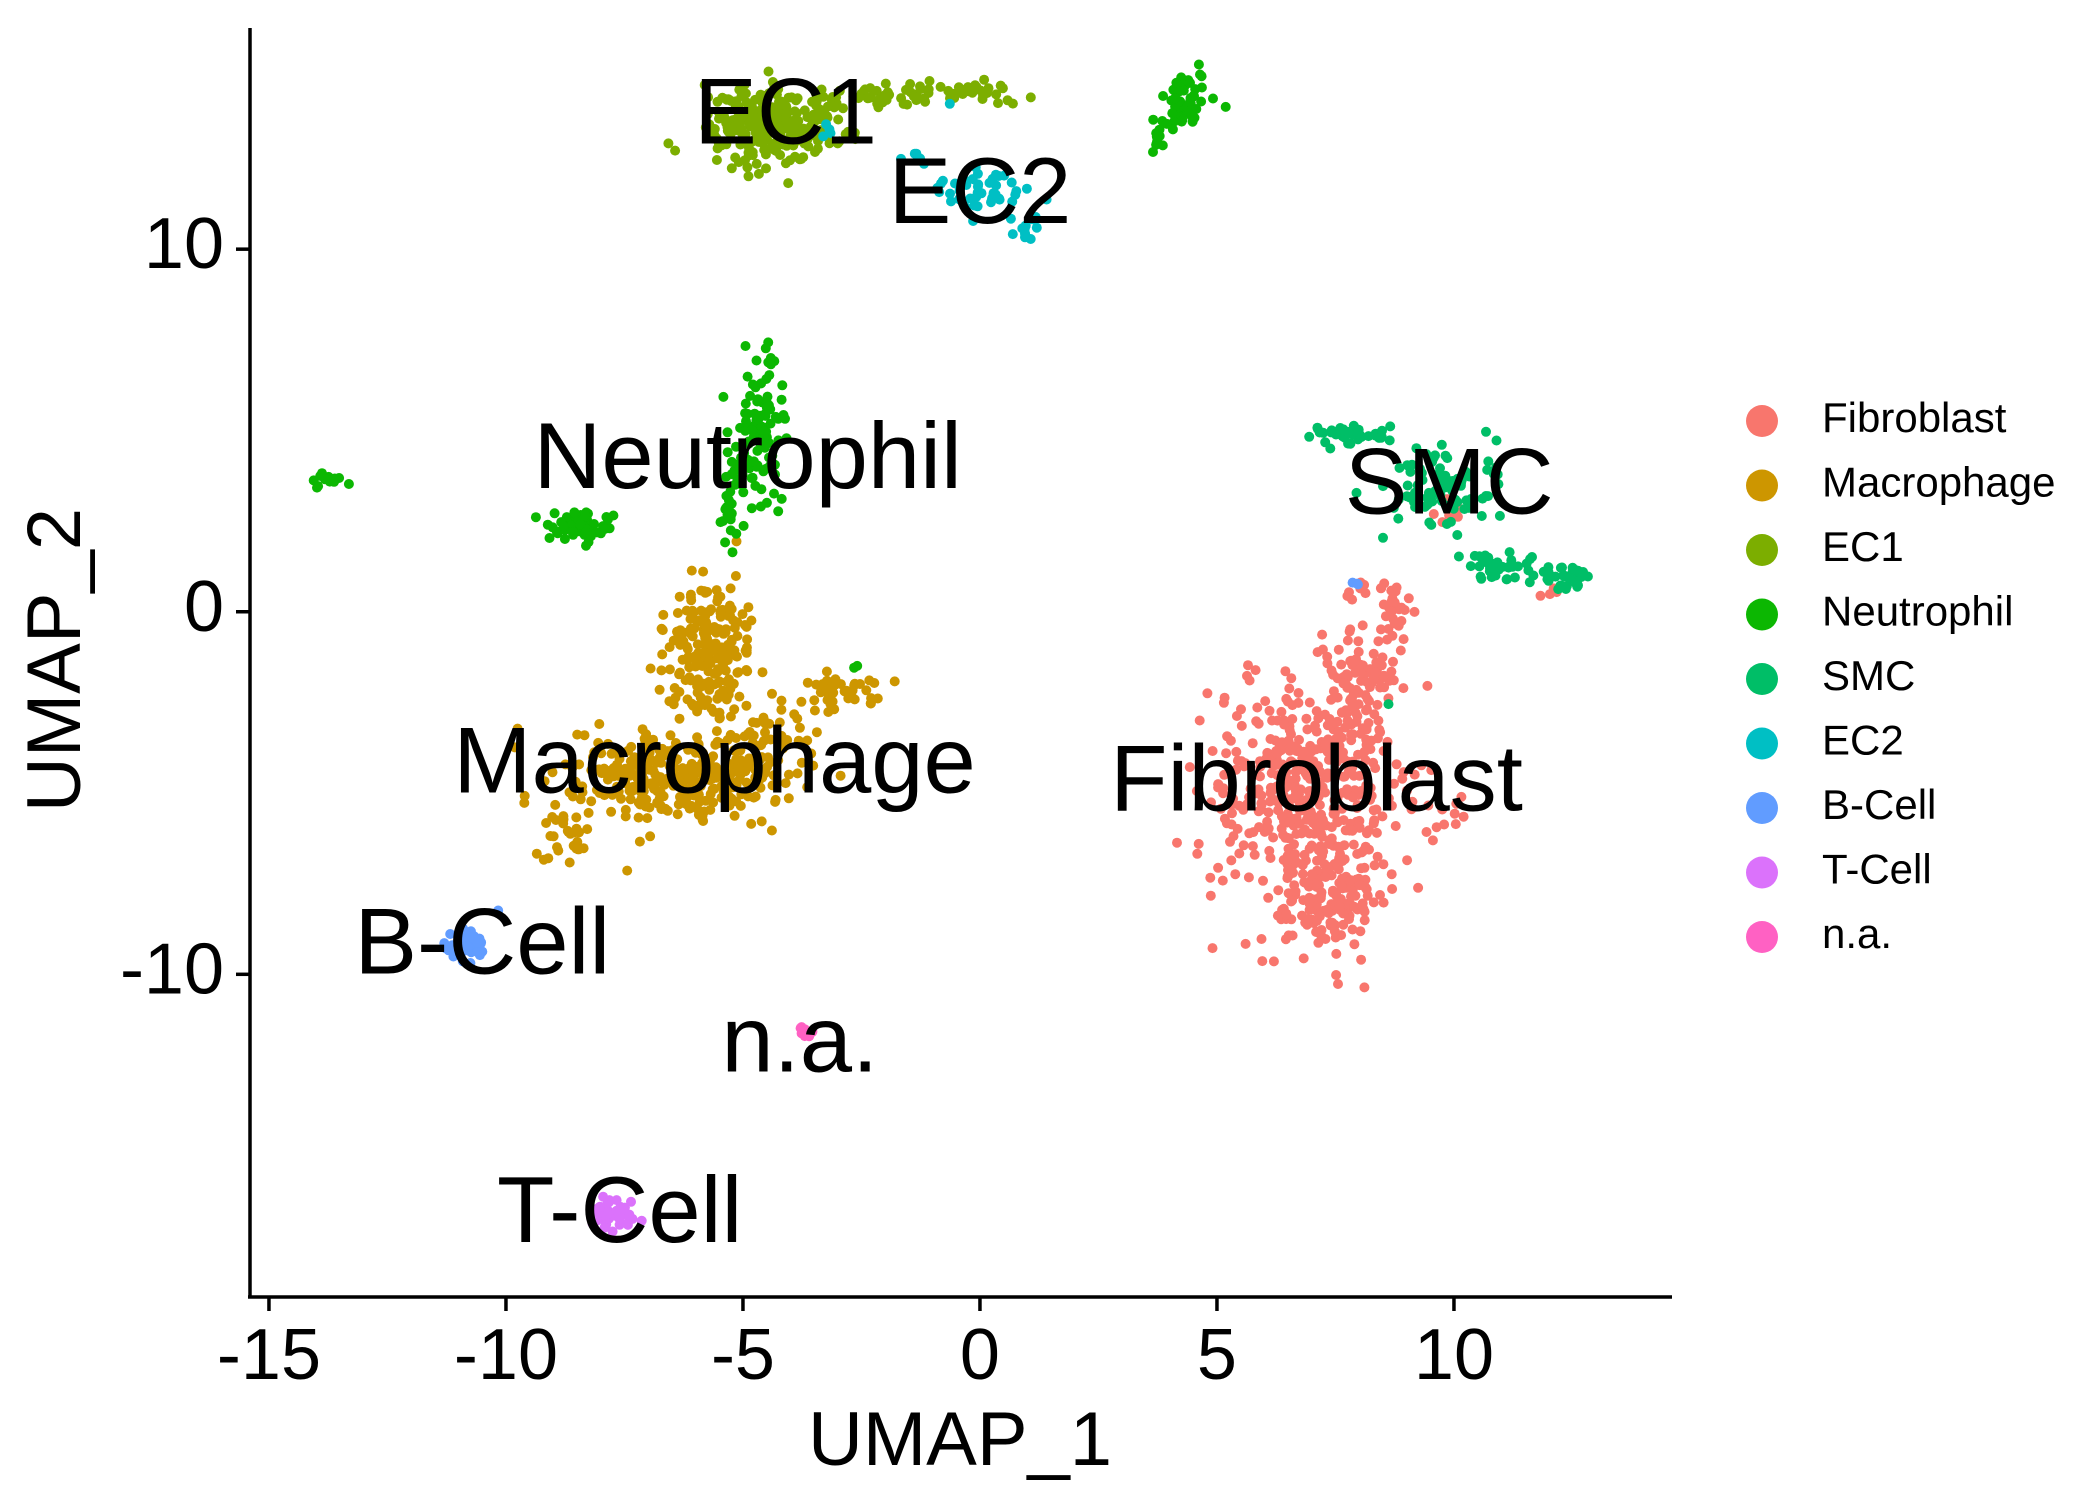 This screenshot has height=1500, width=2100. Describe the element at coordinates (1841, 804) in the screenshot. I see `legend-item: B-Cell` at that location.